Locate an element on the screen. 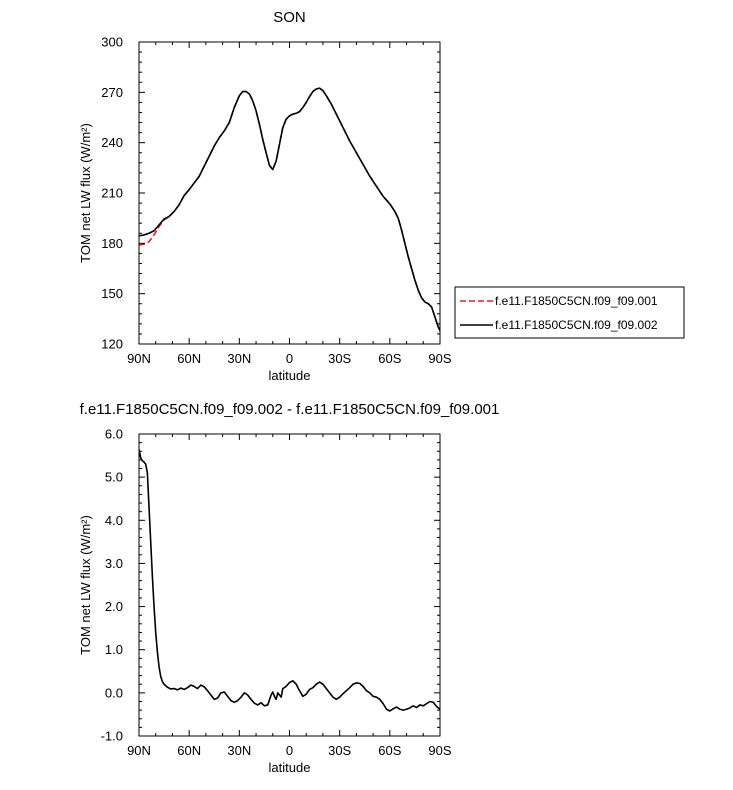 Image resolution: width=733 pixels, height=790 pixels. y-tick-label: 210 is located at coordinates (112, 193).